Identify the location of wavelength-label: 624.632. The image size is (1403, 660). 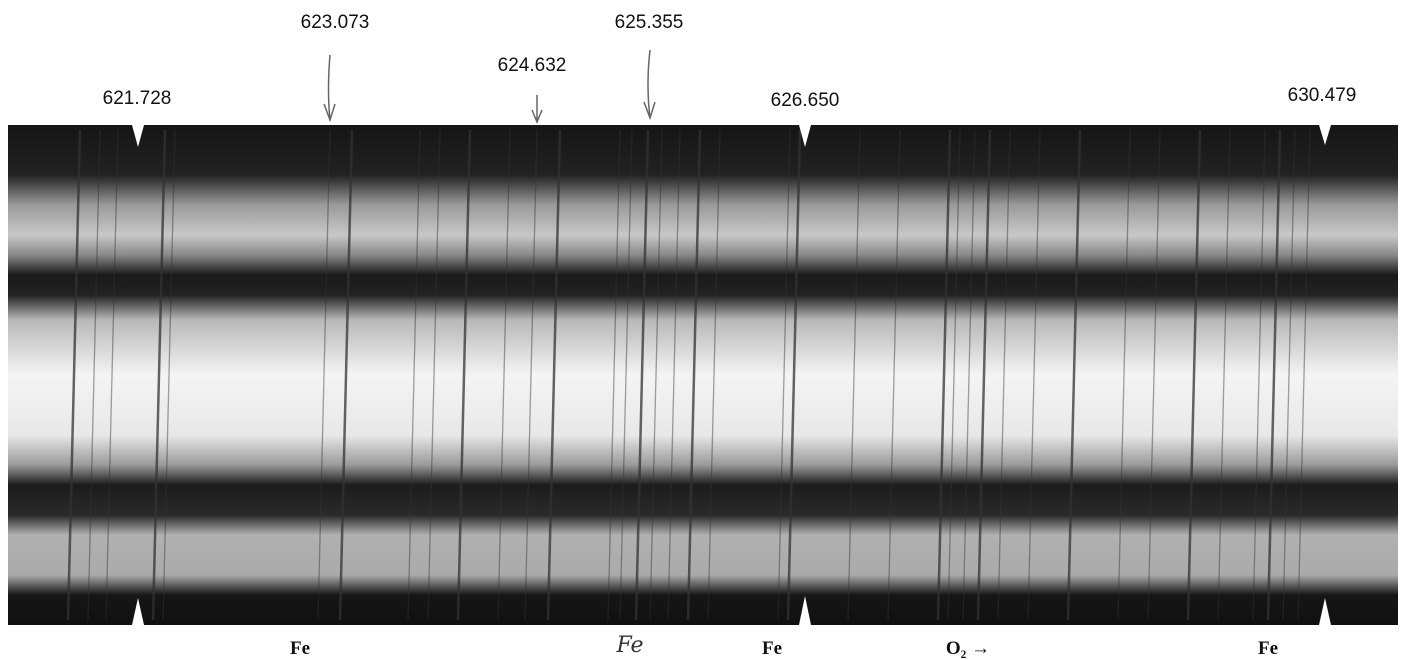
(532, 65).